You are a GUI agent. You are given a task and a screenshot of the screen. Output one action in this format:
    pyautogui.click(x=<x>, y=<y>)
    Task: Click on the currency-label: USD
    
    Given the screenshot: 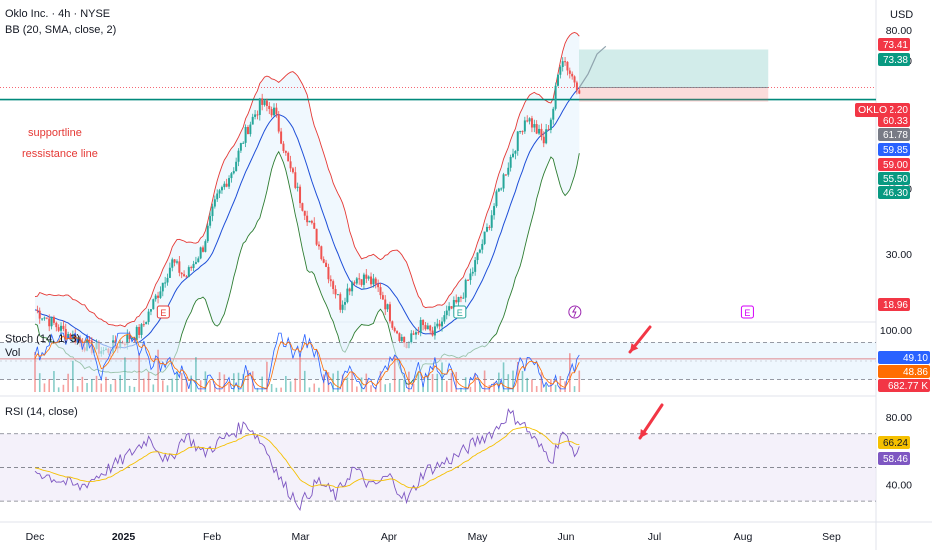 What is the action you would take?
    pyautogui.click(x=902, y=15)
    